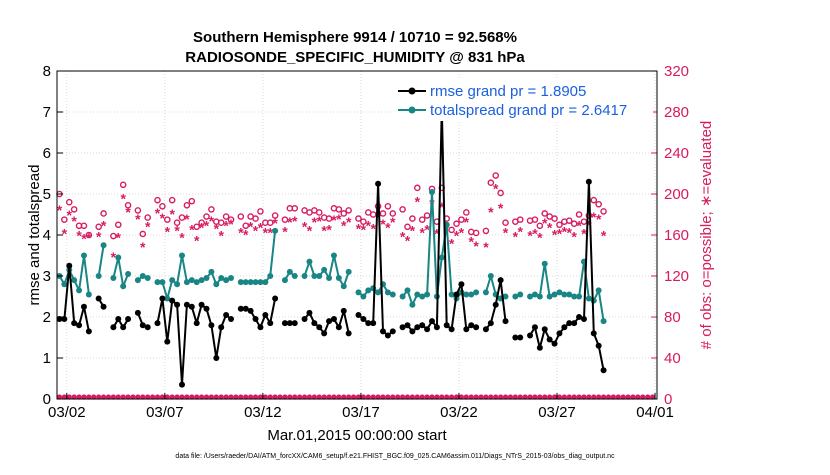 This screenshot has width=830, height=475. Describe the element at coordinates (676, 235) in the screenshot. I see `y-right-tick-label: 160` at that location.